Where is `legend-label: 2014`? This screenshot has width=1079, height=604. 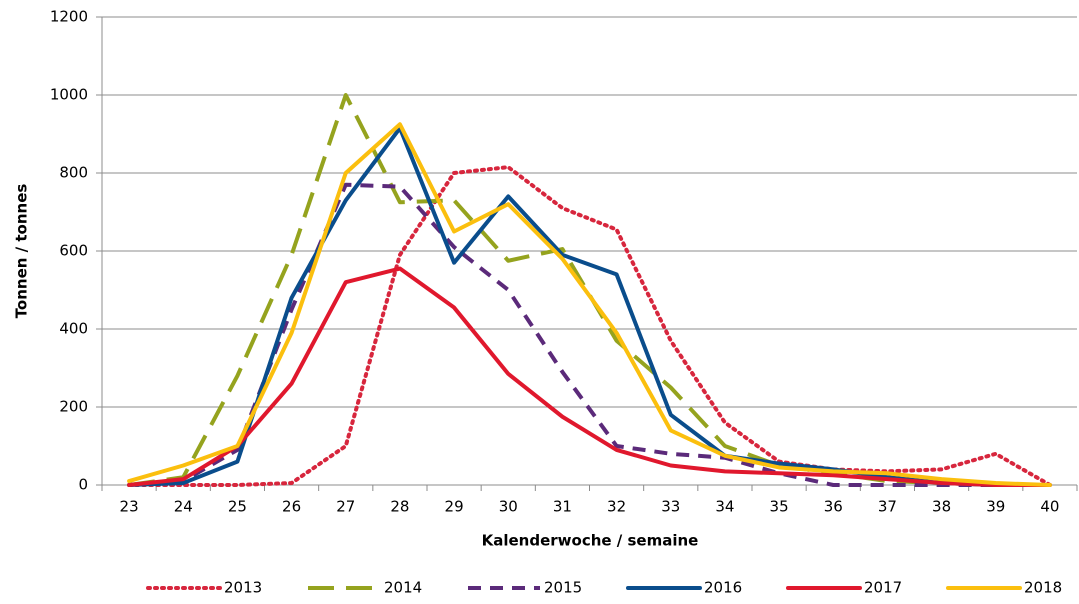 legend-label: 2014 is located at coordinates (403, 588).